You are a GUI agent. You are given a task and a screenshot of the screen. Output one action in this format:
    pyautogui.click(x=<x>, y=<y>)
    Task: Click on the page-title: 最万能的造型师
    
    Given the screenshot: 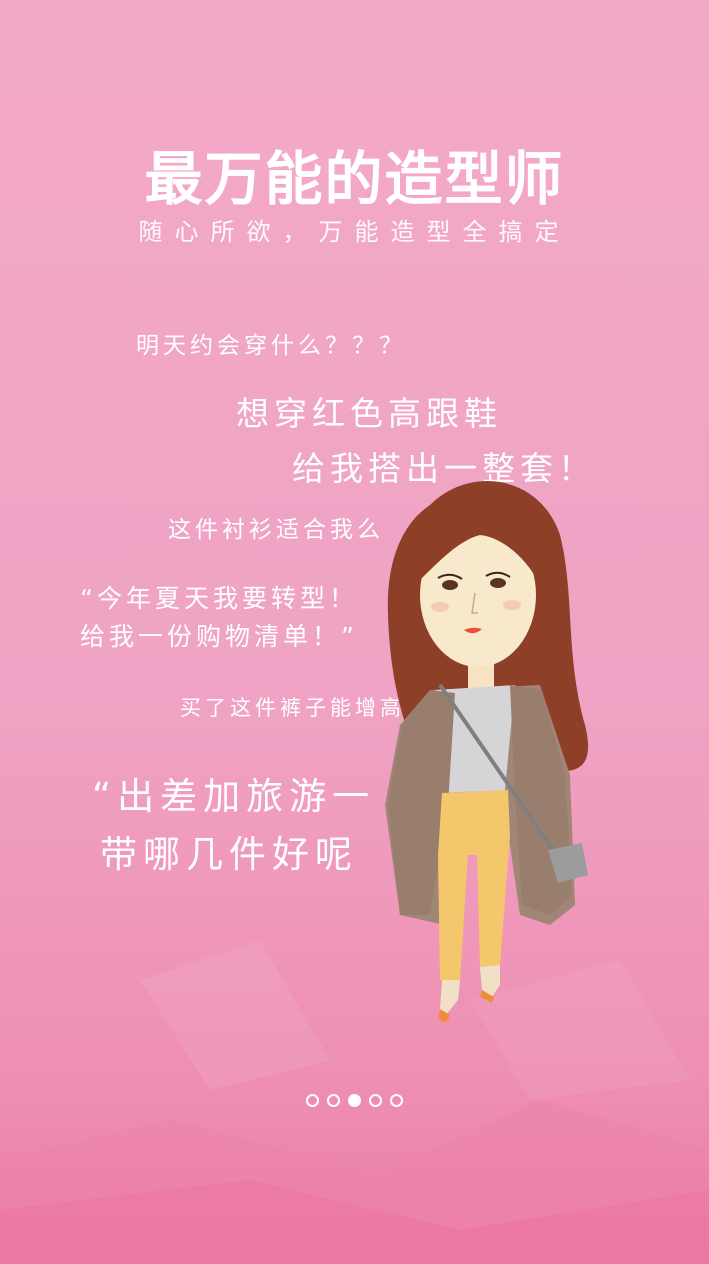 What is the action you would take?
    pyautogui.click(x=354, y=179)
    